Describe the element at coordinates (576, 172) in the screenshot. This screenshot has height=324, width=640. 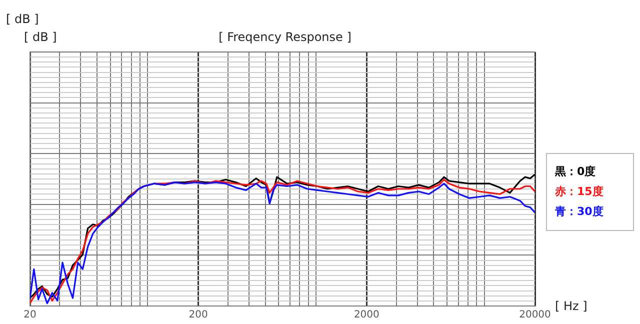
I see `series-label: 黒：0度` at that location.